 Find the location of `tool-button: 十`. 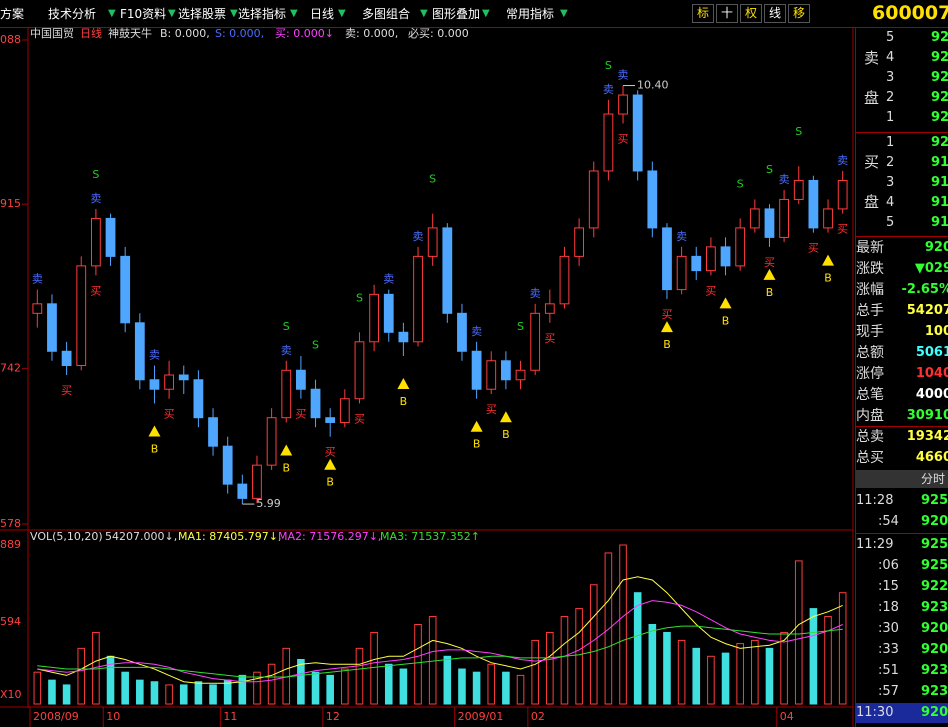

tool-button: 十 is located at coordinates (727, 13).